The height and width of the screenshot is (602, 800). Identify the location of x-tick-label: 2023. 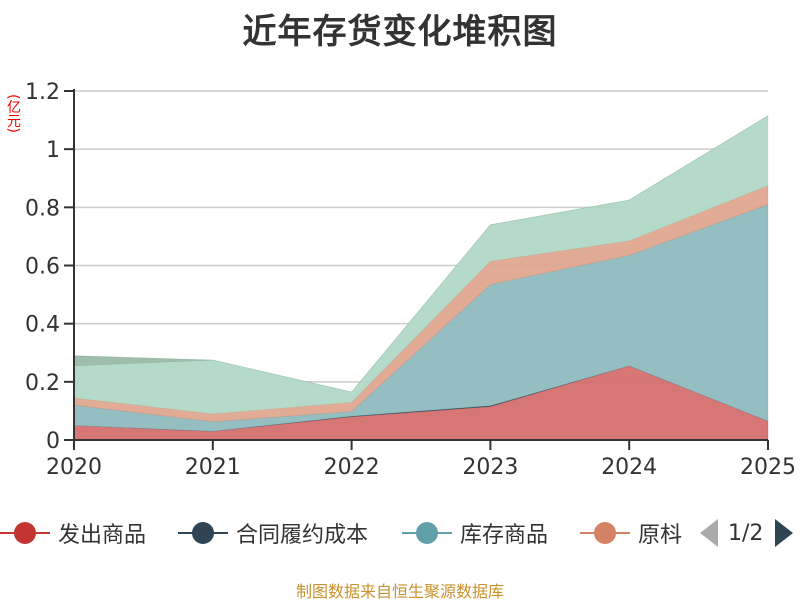
(490, 467).